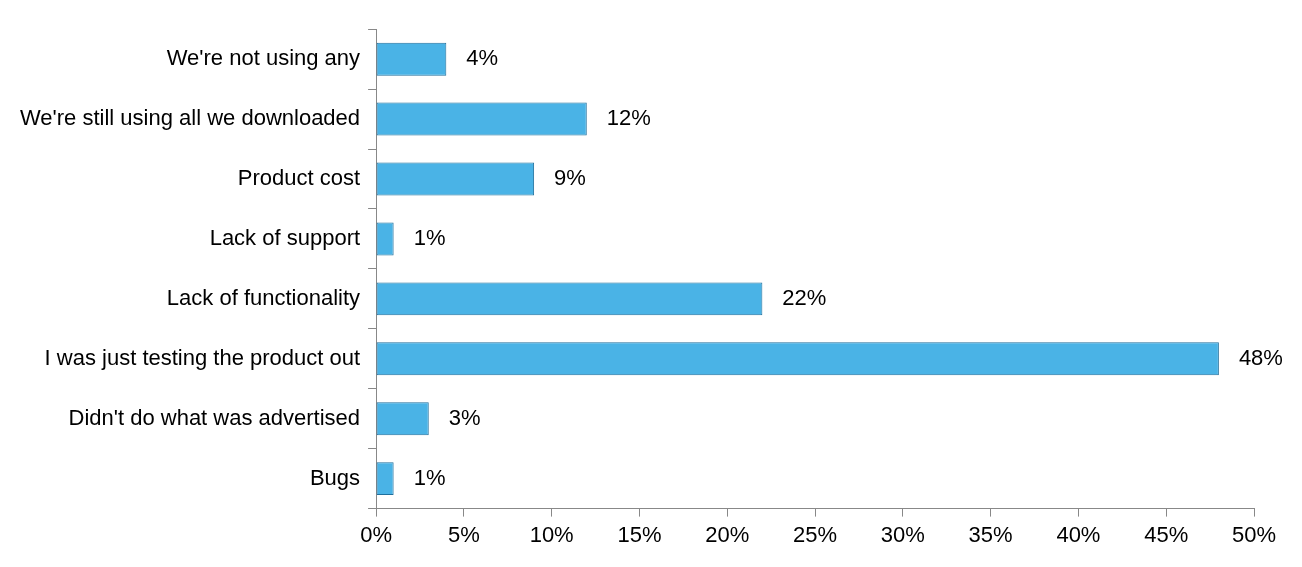 This screenshot has width=1302, height=567. Describe the element at coordinates (727, 534) in the screenshot. I see `x-tick-label: 20%` at that location.